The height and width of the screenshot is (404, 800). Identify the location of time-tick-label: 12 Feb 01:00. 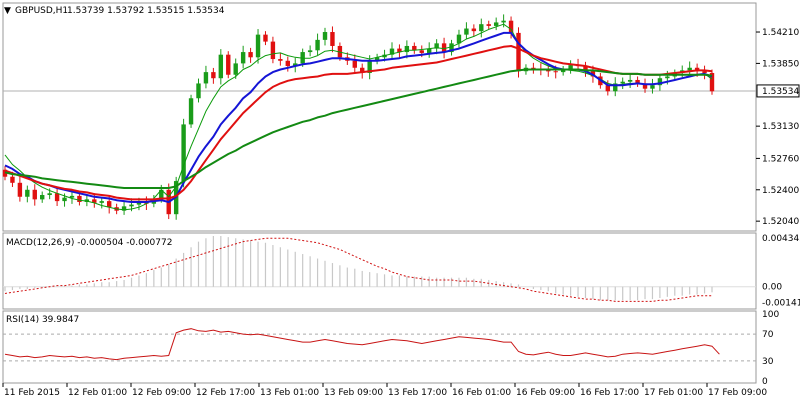
(97, 393).